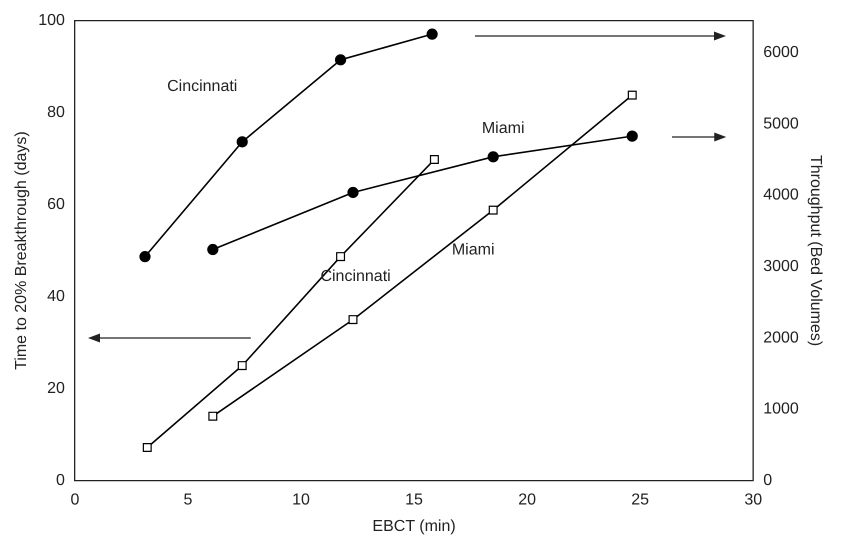 The width and height of the screenshot is (841, 548). I want to click on y-tick-label: 20, so click(56, 389).